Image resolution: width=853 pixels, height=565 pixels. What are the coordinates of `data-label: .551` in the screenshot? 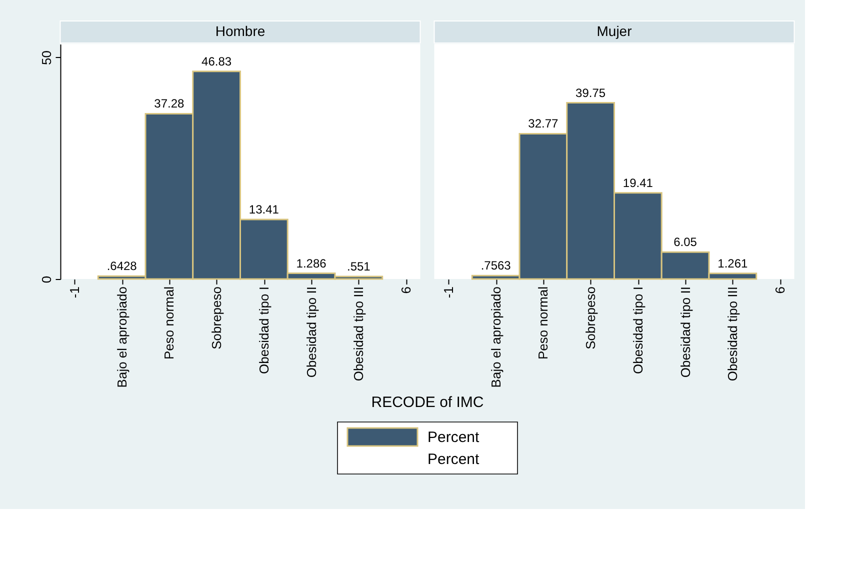 It's located at (358, 267).